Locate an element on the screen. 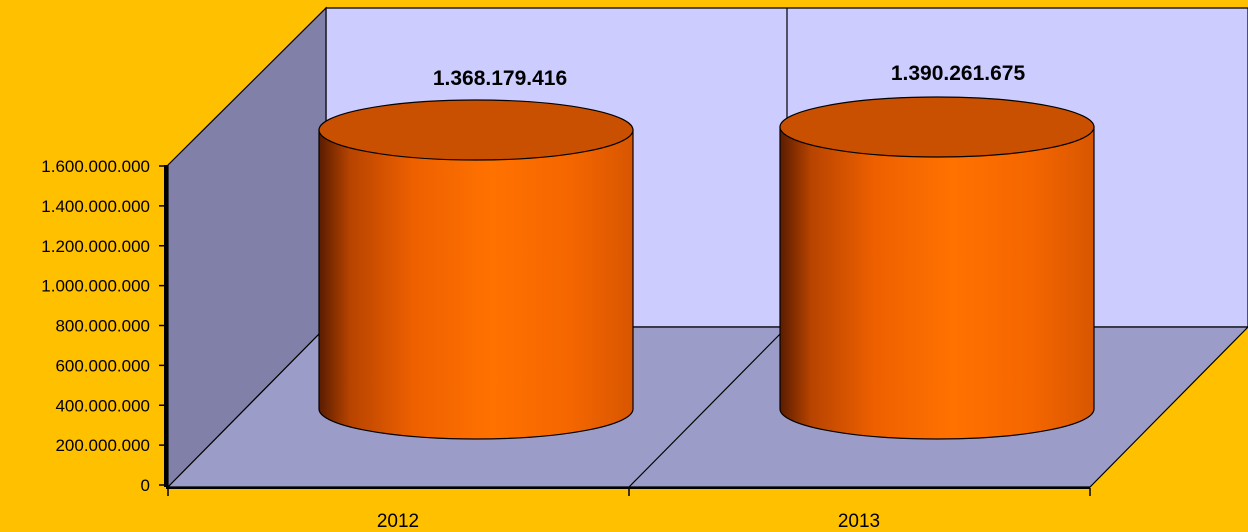 This screenshot has width=1248, height=532. x-tick-label: 2012 is located at coordinates (398, 521).